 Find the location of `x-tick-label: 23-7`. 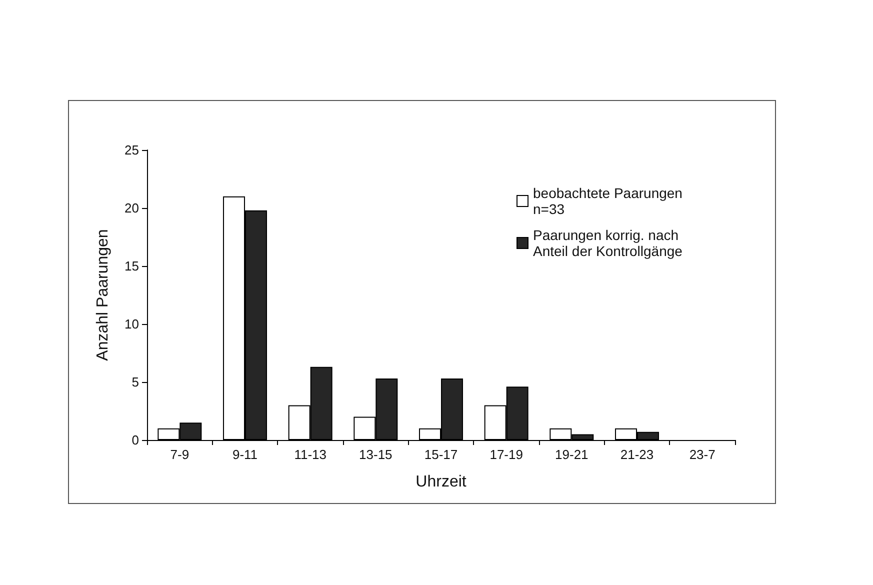

x-tick-label: 23-7 is located at coordinates (702, 454).